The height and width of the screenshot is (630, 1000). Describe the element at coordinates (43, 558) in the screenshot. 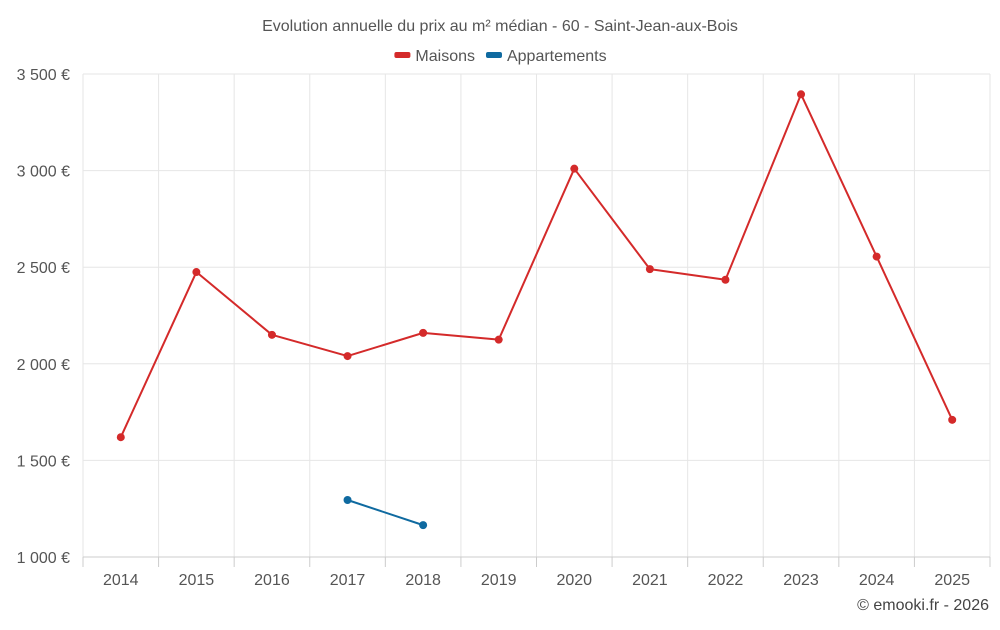

I see `y-tick-label: 1 000 €` at that location.